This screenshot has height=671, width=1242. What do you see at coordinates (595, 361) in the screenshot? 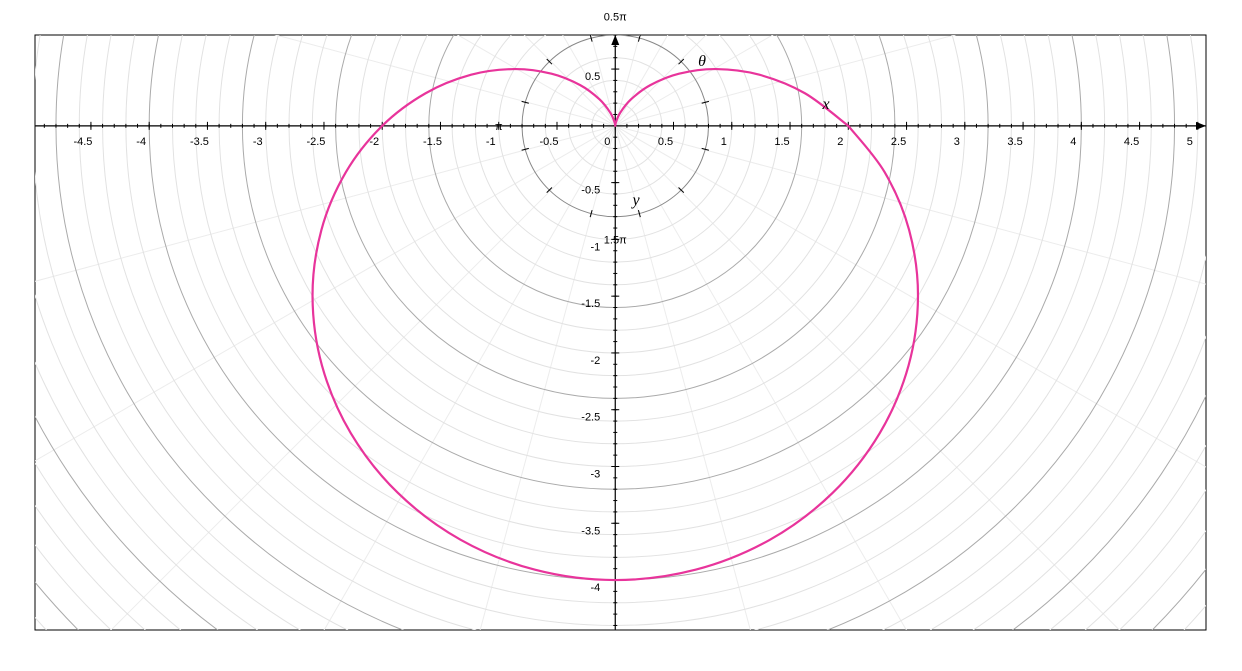
I see `y-tick-label: -2` at bounding box center [595, 361].